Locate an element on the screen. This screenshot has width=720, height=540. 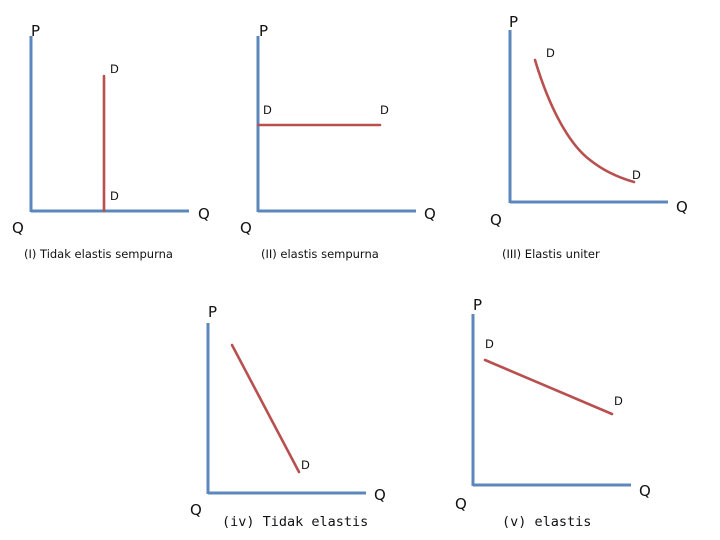
panel-v-d-left-label: D is located at coordinates (489, 344).